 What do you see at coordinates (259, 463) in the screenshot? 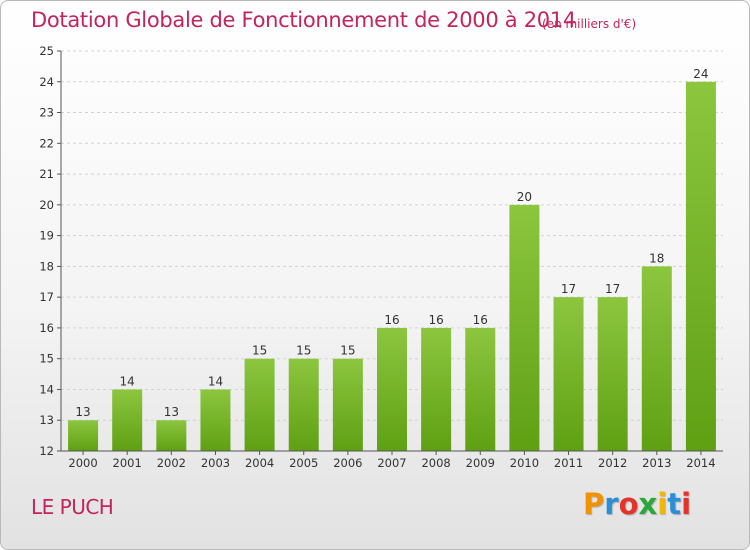
I see `x-tick-label: 2004` at bounding box center [259, 463].